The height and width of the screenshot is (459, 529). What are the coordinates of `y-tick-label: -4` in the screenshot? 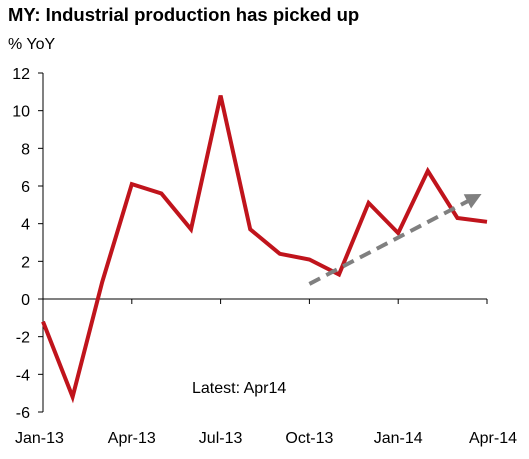 It's located at (23, 375).